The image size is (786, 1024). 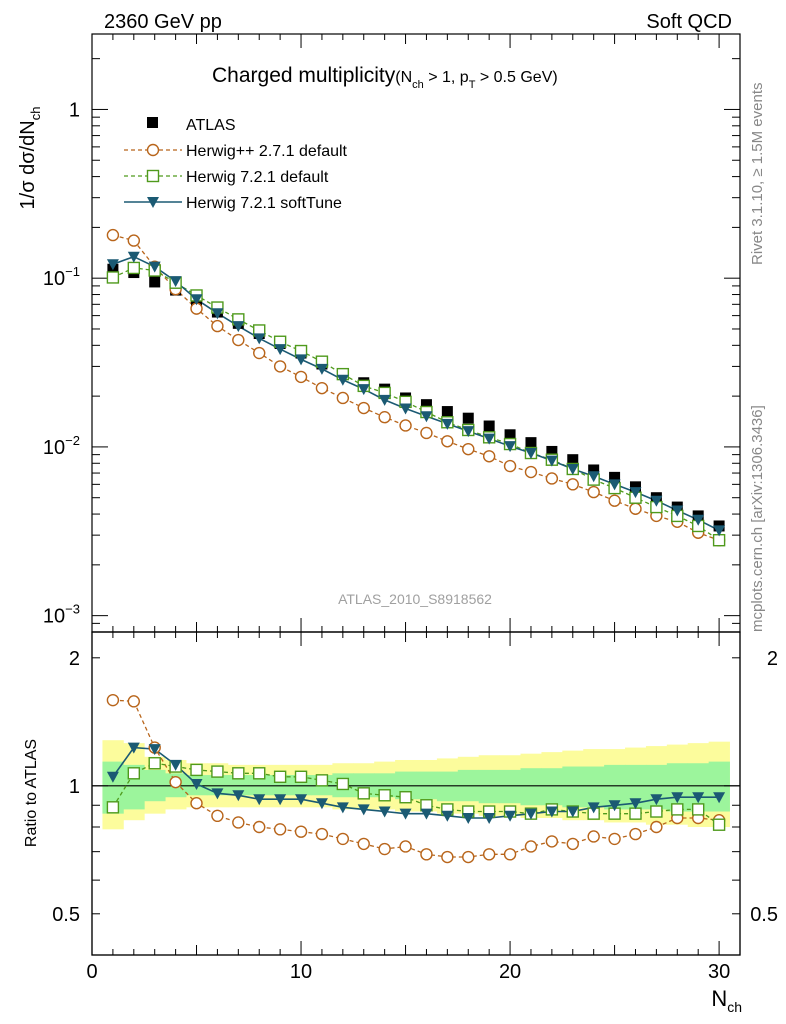 I want to click on ratio-data-marks, so click(x=416, y=778).